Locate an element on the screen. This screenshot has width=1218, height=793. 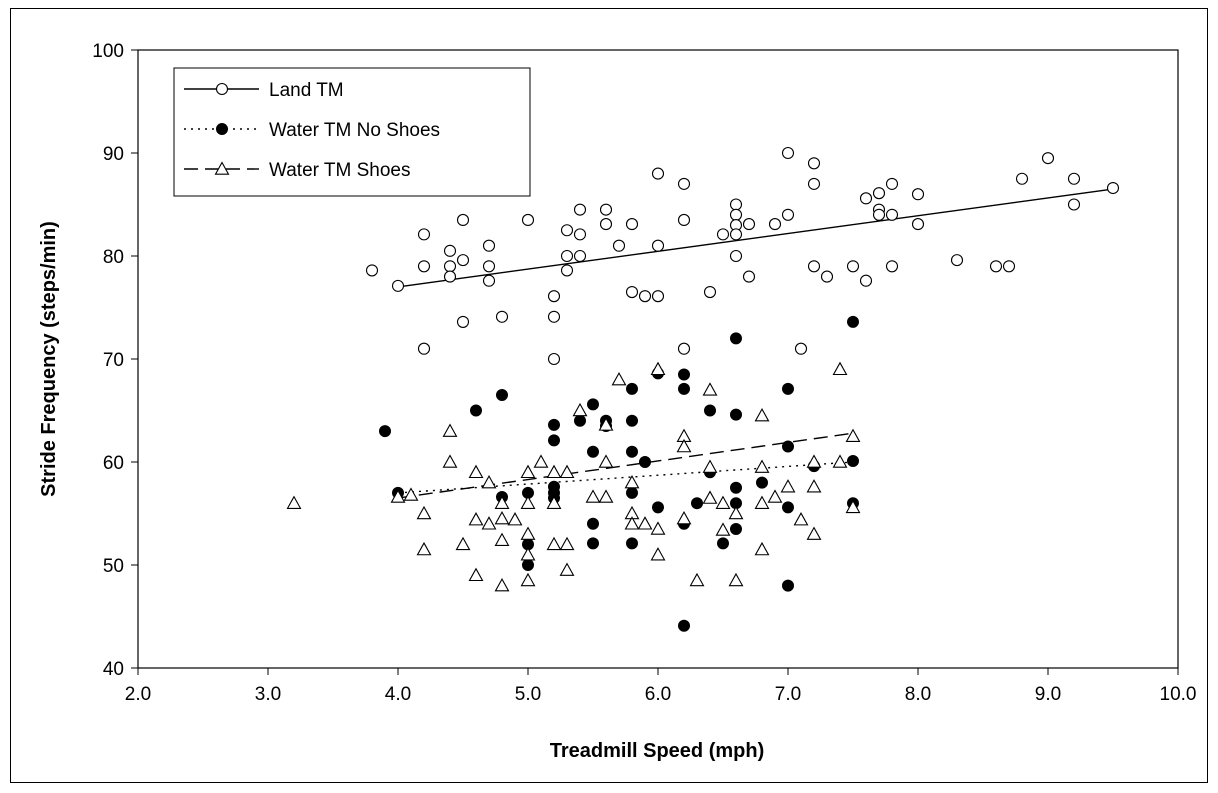
x-tick-label: 3.0 is located at coordinates (268, 694).